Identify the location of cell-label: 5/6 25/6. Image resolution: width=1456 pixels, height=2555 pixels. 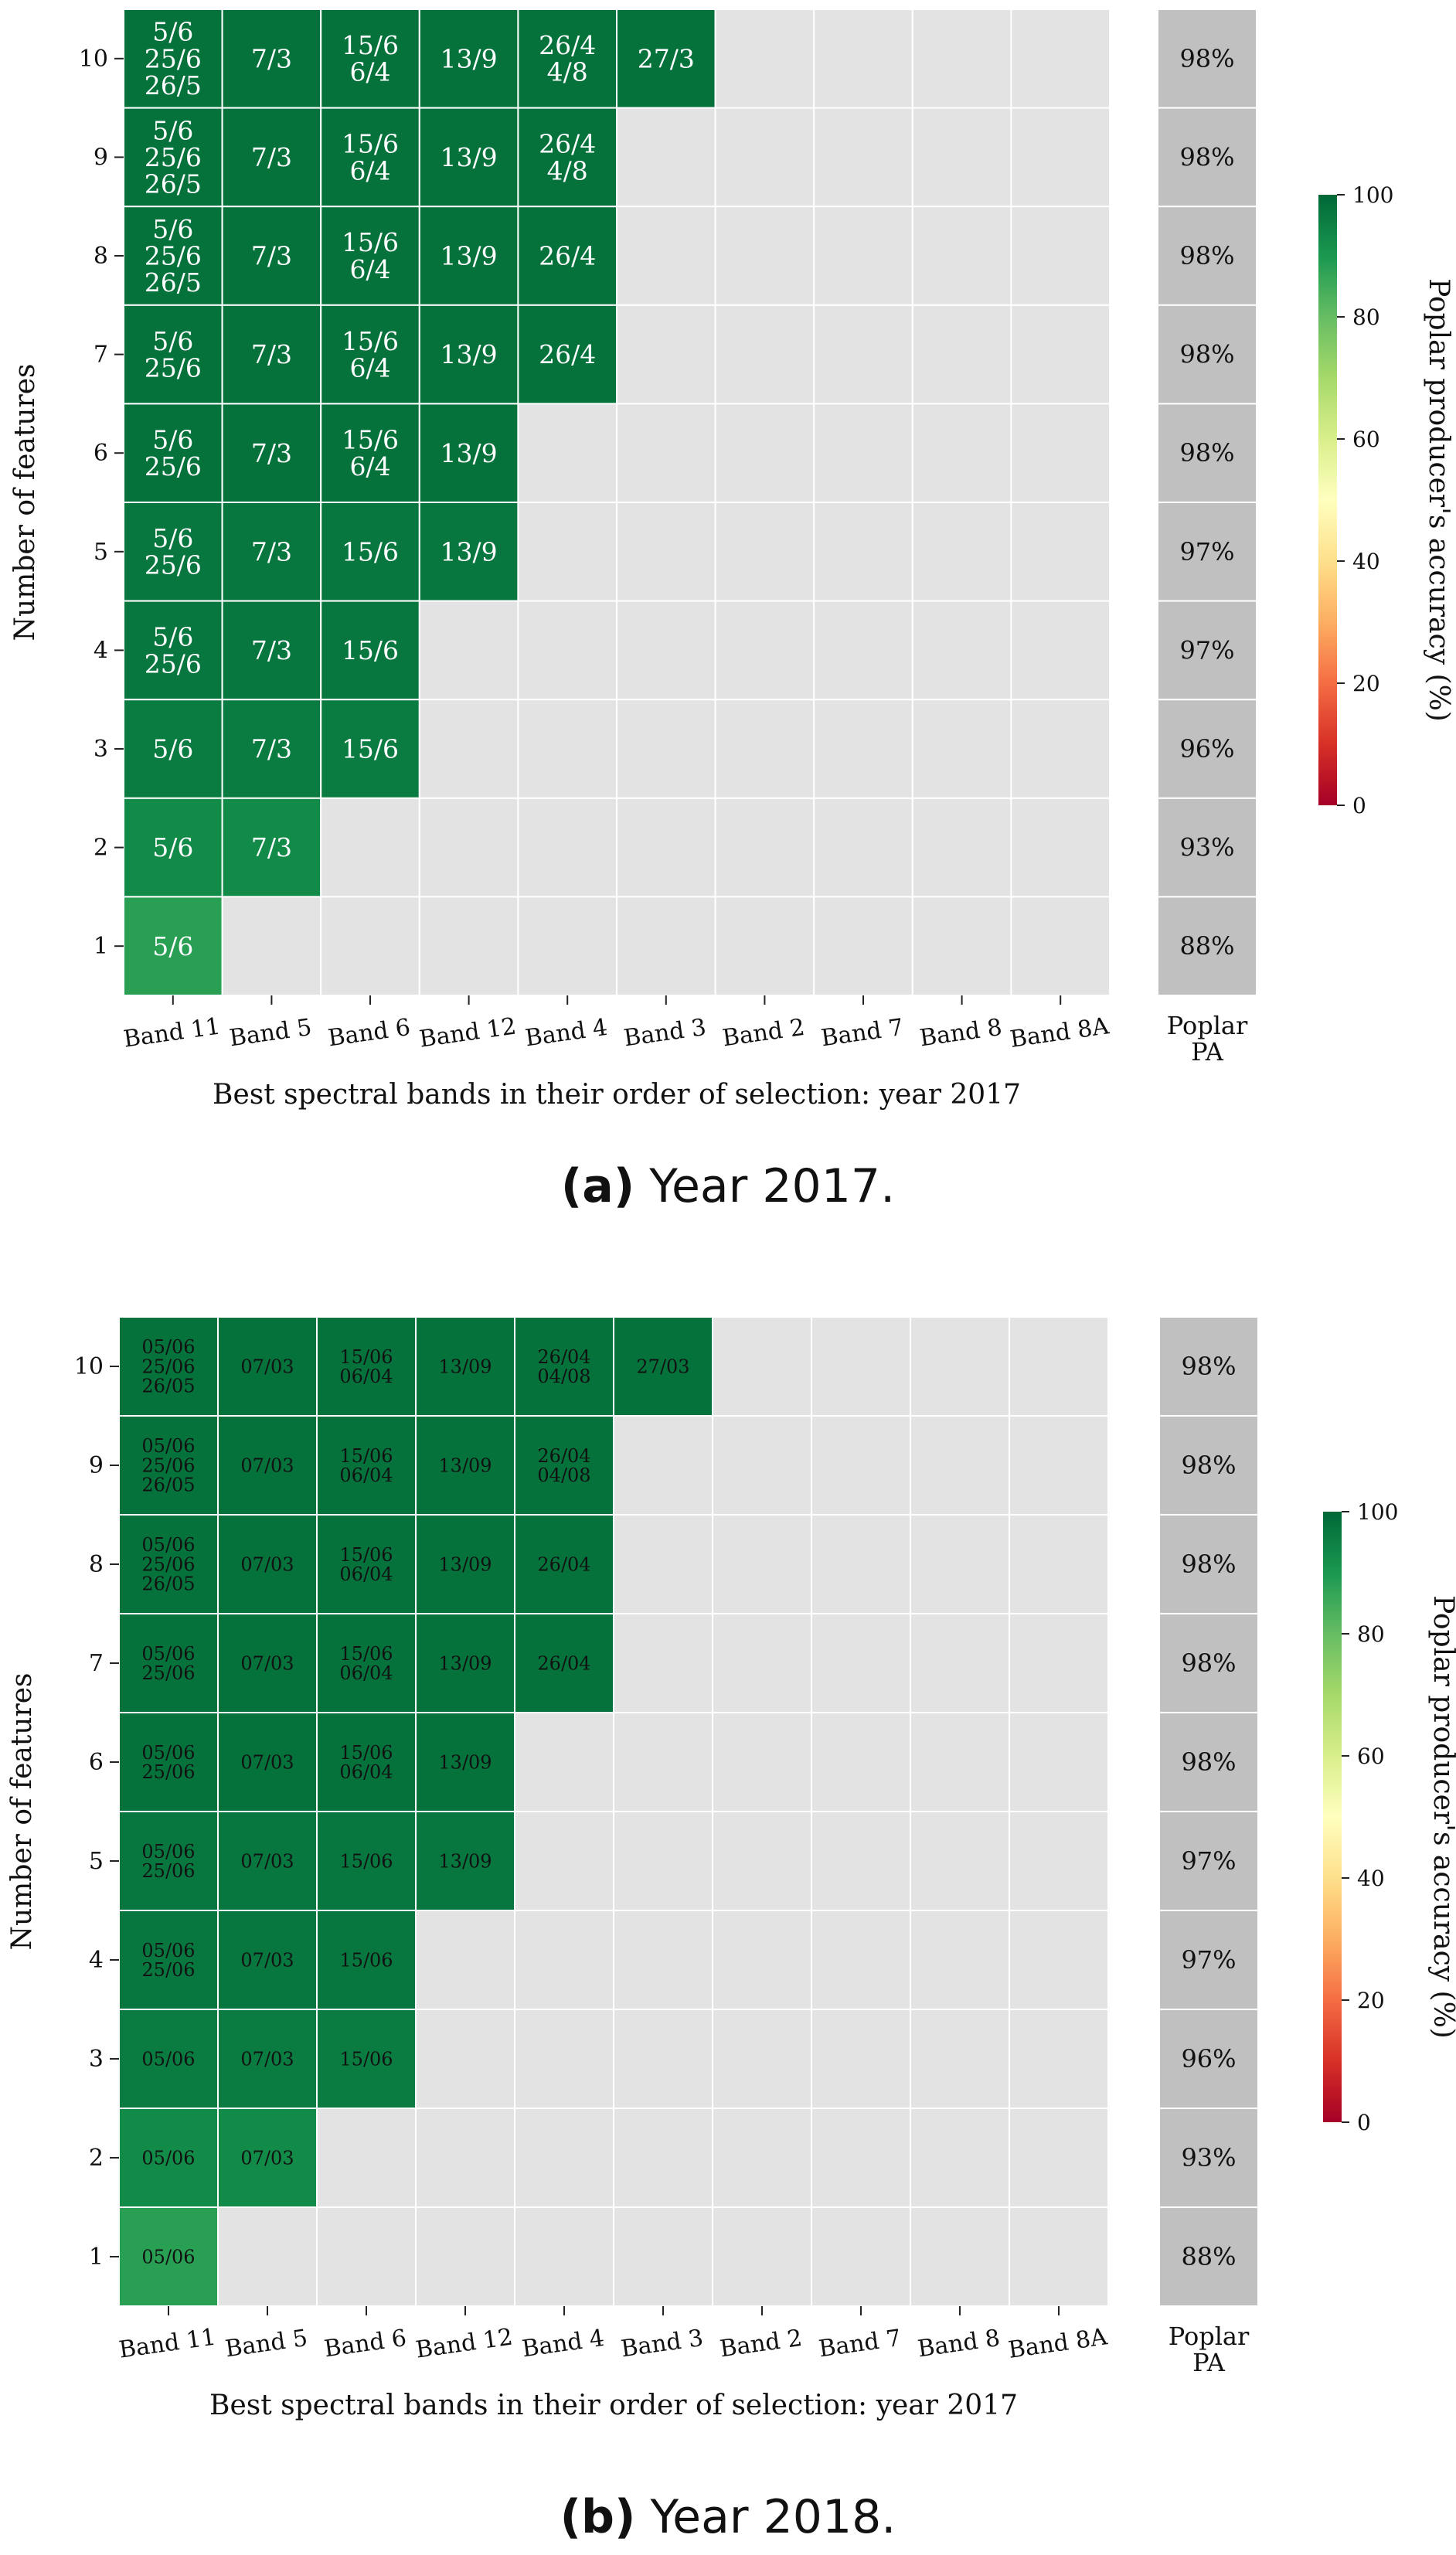
(174, 452).